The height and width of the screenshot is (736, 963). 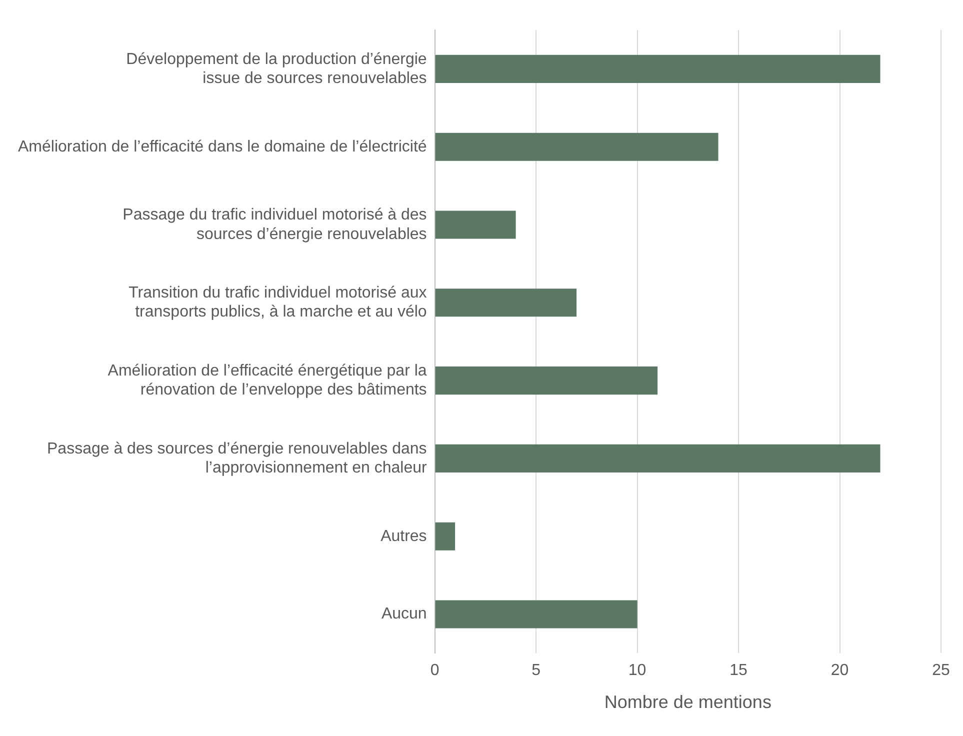 What do you see at coordinates (435, 671) in the screenshot?
I see `x-tick-label: 0` at bounding box center [435, 671].